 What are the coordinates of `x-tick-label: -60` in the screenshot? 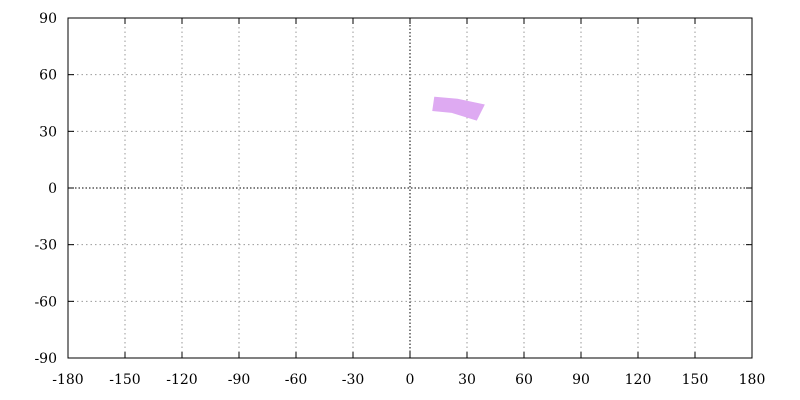 It's located at (296, 380).